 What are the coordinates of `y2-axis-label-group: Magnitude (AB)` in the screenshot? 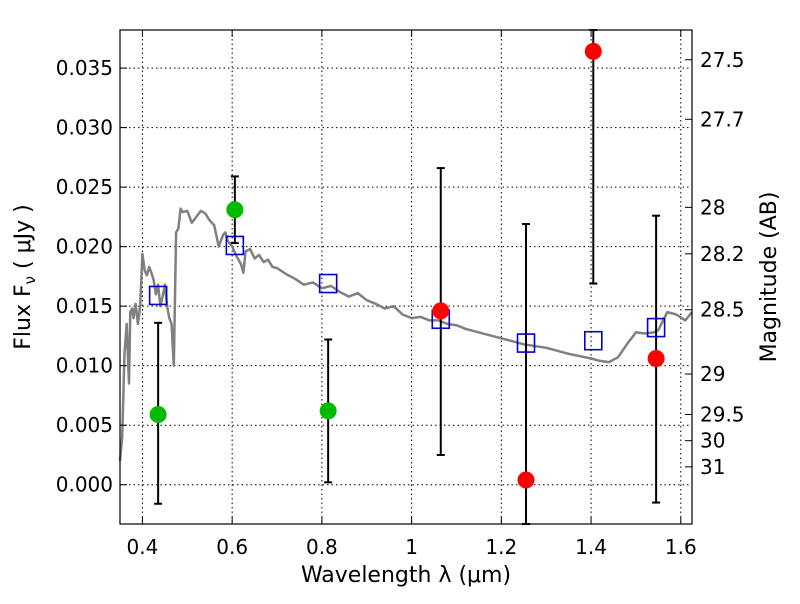 It's located at (769, 277).